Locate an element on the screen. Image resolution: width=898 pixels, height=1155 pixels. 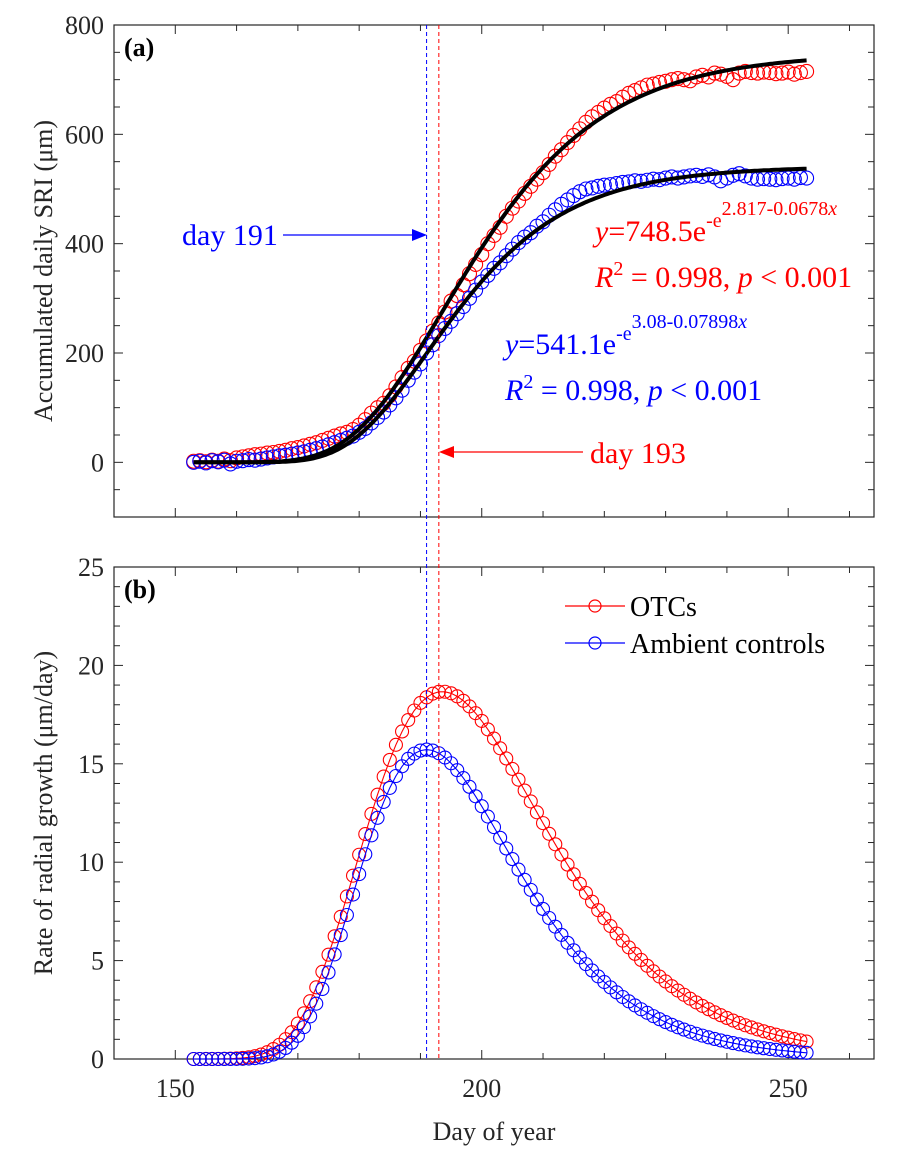
panel-a-y-tick-label: 600 is located at coordinates (84, 134).